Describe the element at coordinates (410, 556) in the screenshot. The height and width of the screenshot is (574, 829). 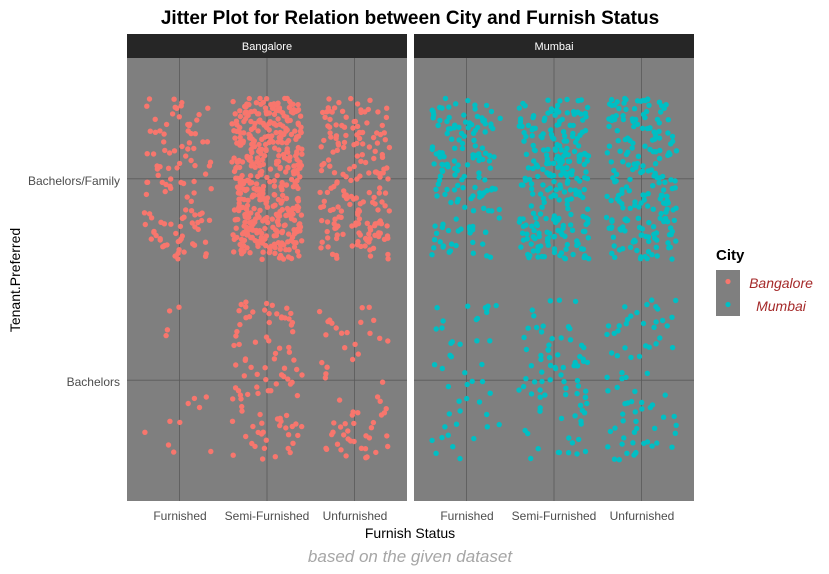
I see `chart-caption: based on the given dataset` at that location.